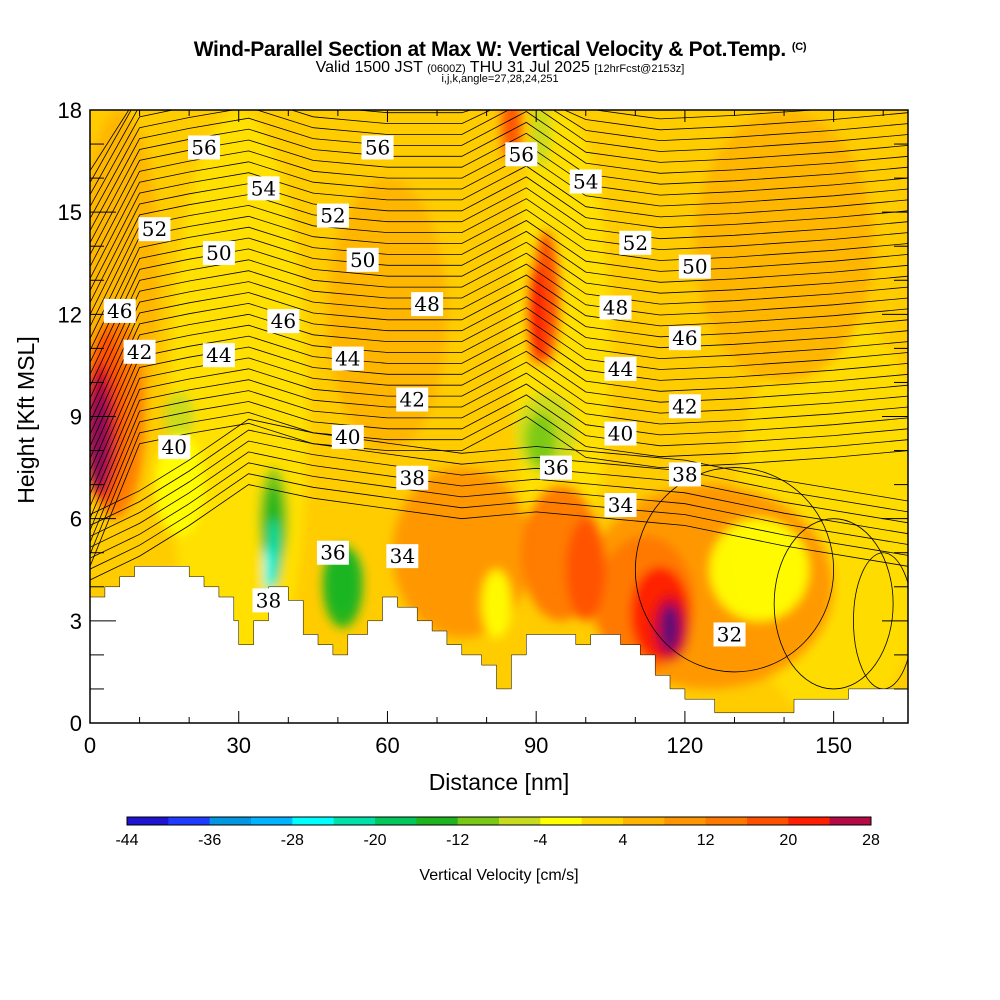  Describe the element at coordinates (685, 745) in the screenshot. I see `x-tick-label: 120` at that location.